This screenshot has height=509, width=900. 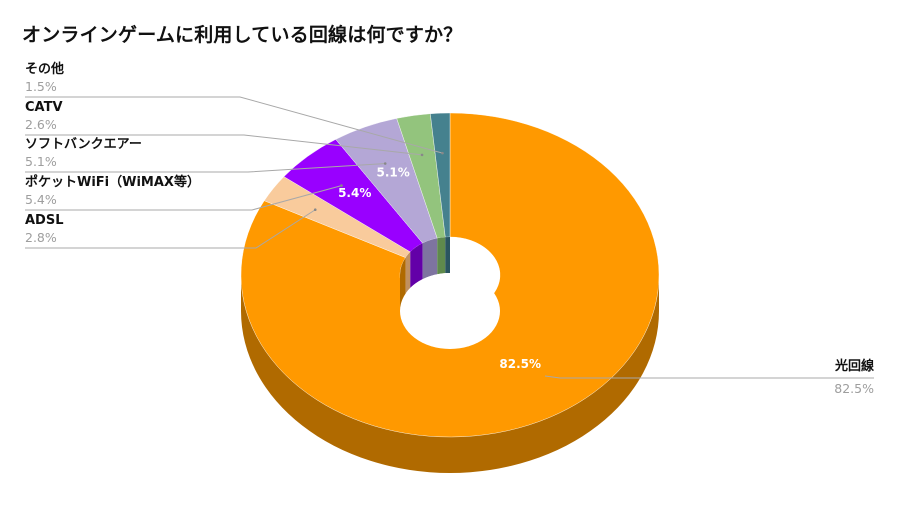 What do you see at coordinates (41, 237) in the screenshot?
I see `legend-value-1: 2.8%` at bounding box center [41, 237].